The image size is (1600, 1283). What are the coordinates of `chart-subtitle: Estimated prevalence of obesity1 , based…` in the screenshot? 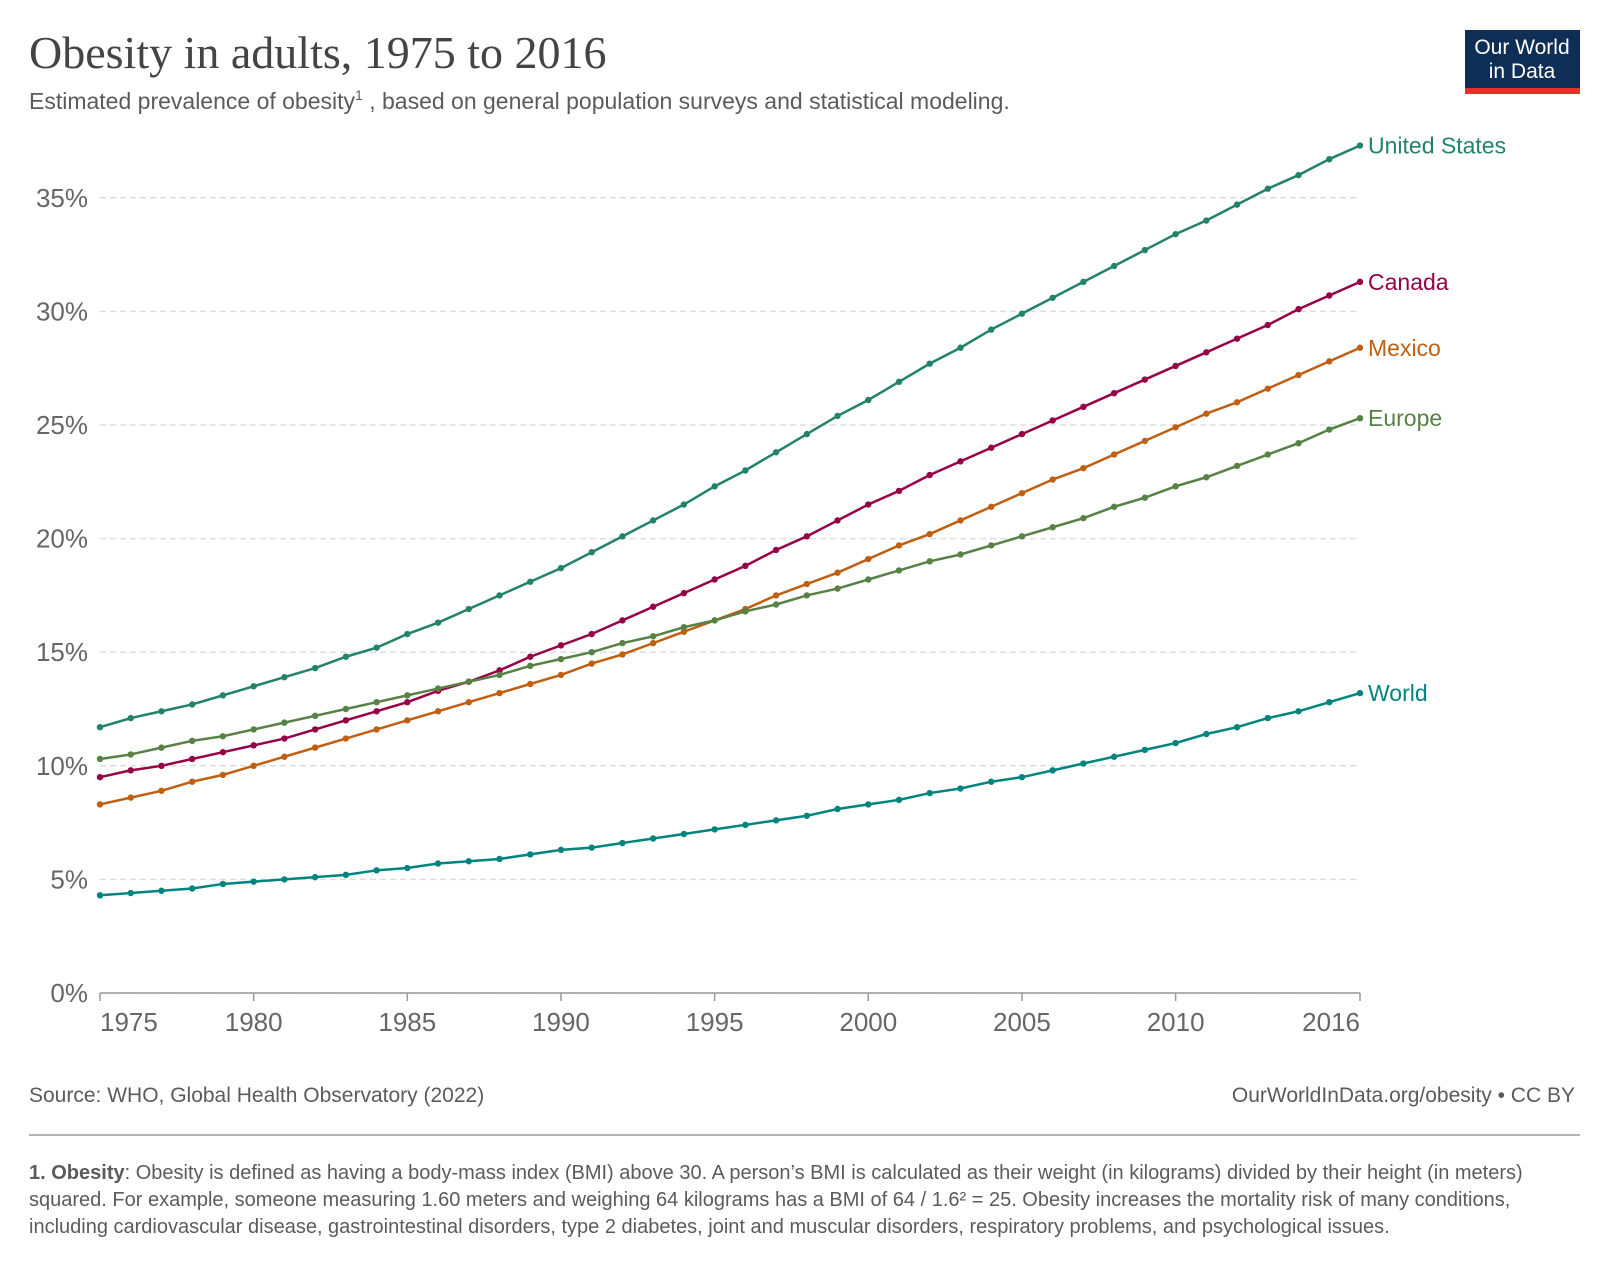 It's located at (519, 100).